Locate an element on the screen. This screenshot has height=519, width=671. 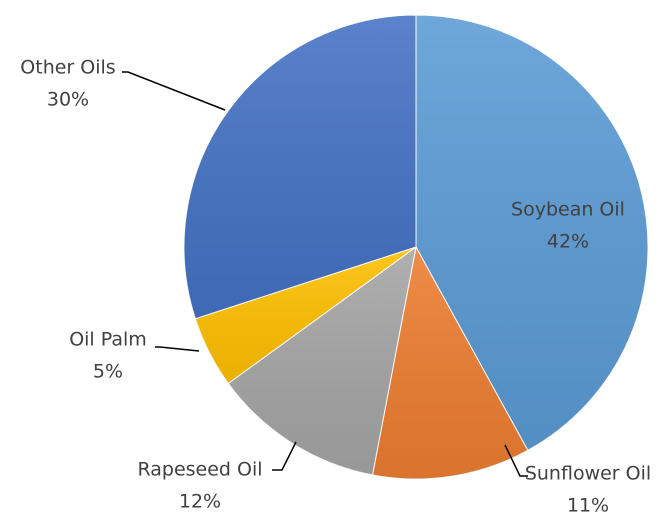
slice-label: Soybean Oil is located at coordinates (568, 210).